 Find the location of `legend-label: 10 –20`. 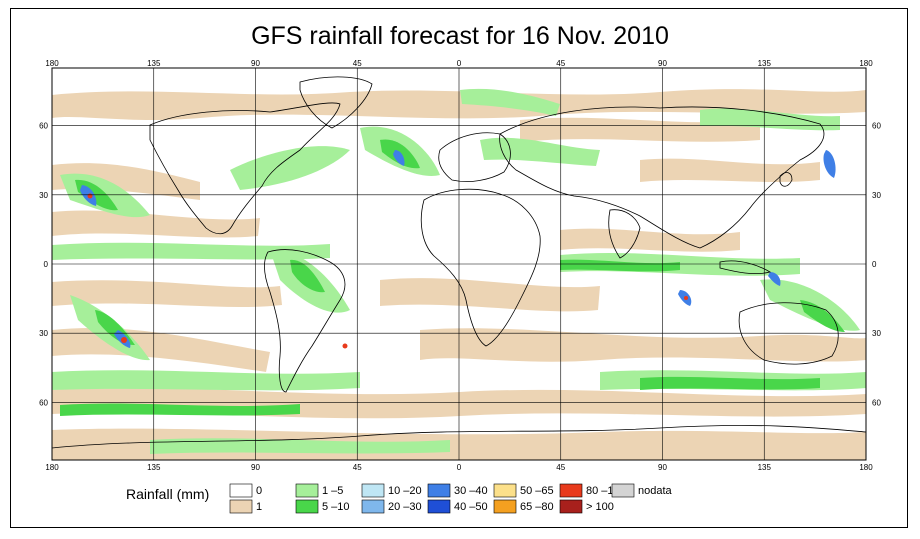

legend-label: 10 –20 is located at coordinates (405, 491).